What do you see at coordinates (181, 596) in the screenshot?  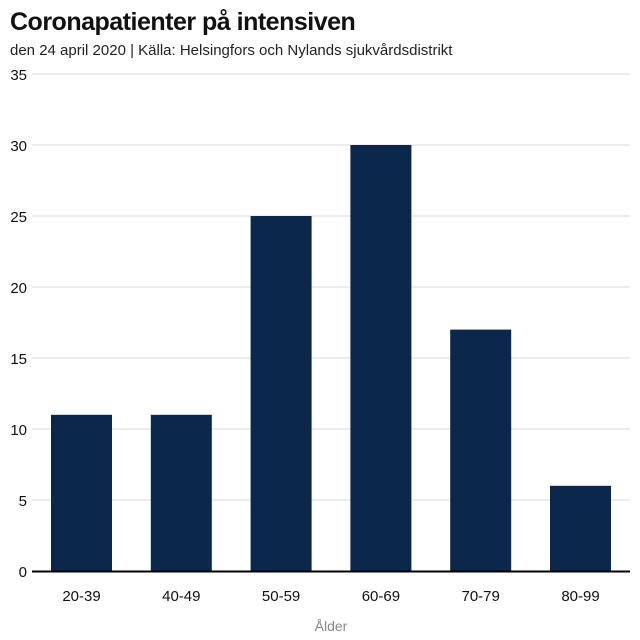 I see `x-tick-label: 40-49` at bounding box center [181, 596].